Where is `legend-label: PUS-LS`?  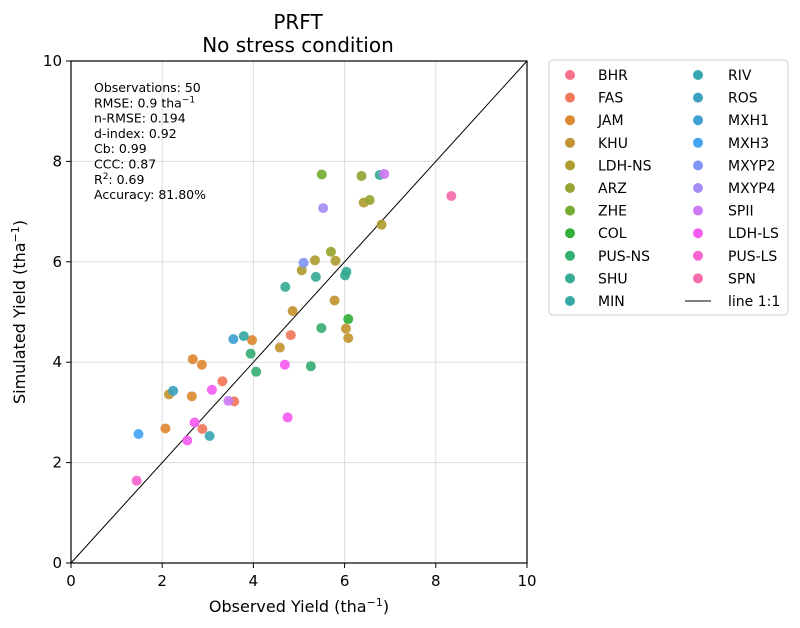
legend-label: PUS-LS is located at coordinates (752, 257).